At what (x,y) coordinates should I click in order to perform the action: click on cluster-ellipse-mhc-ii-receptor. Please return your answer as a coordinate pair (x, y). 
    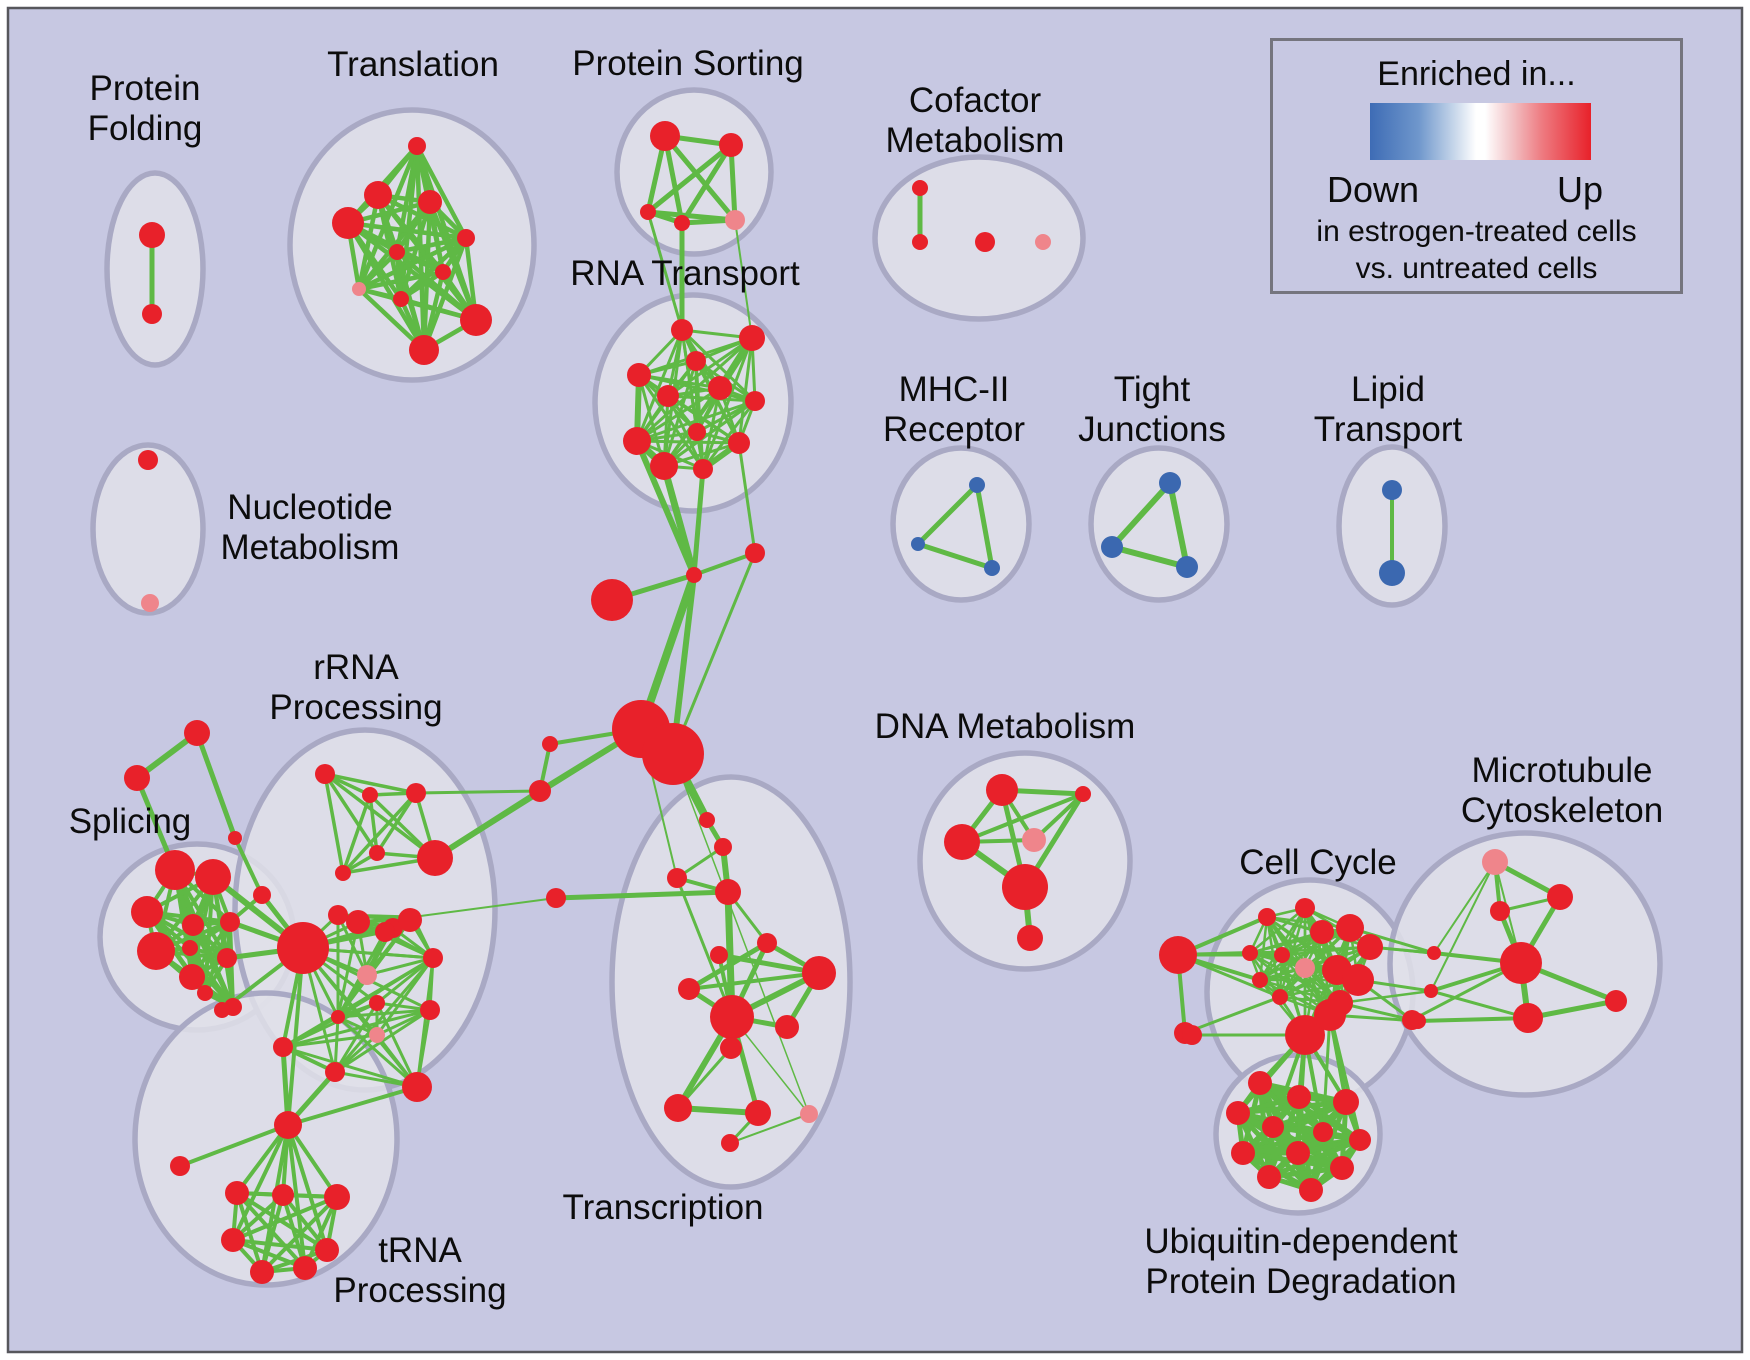
    Looking at the image, I should click on (961, 524).